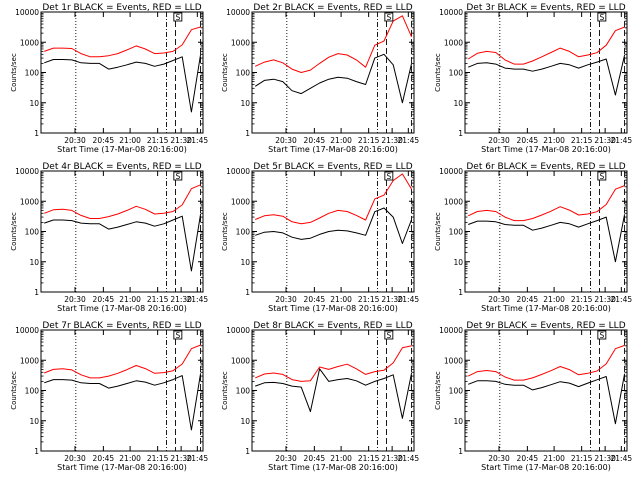 This screenshot has height=480, width=640. Describe the element at coordinates (545, 8) in the screenshot. I see `panel-title: Det 3r BLACK = Events, RED = LLD` at that location.